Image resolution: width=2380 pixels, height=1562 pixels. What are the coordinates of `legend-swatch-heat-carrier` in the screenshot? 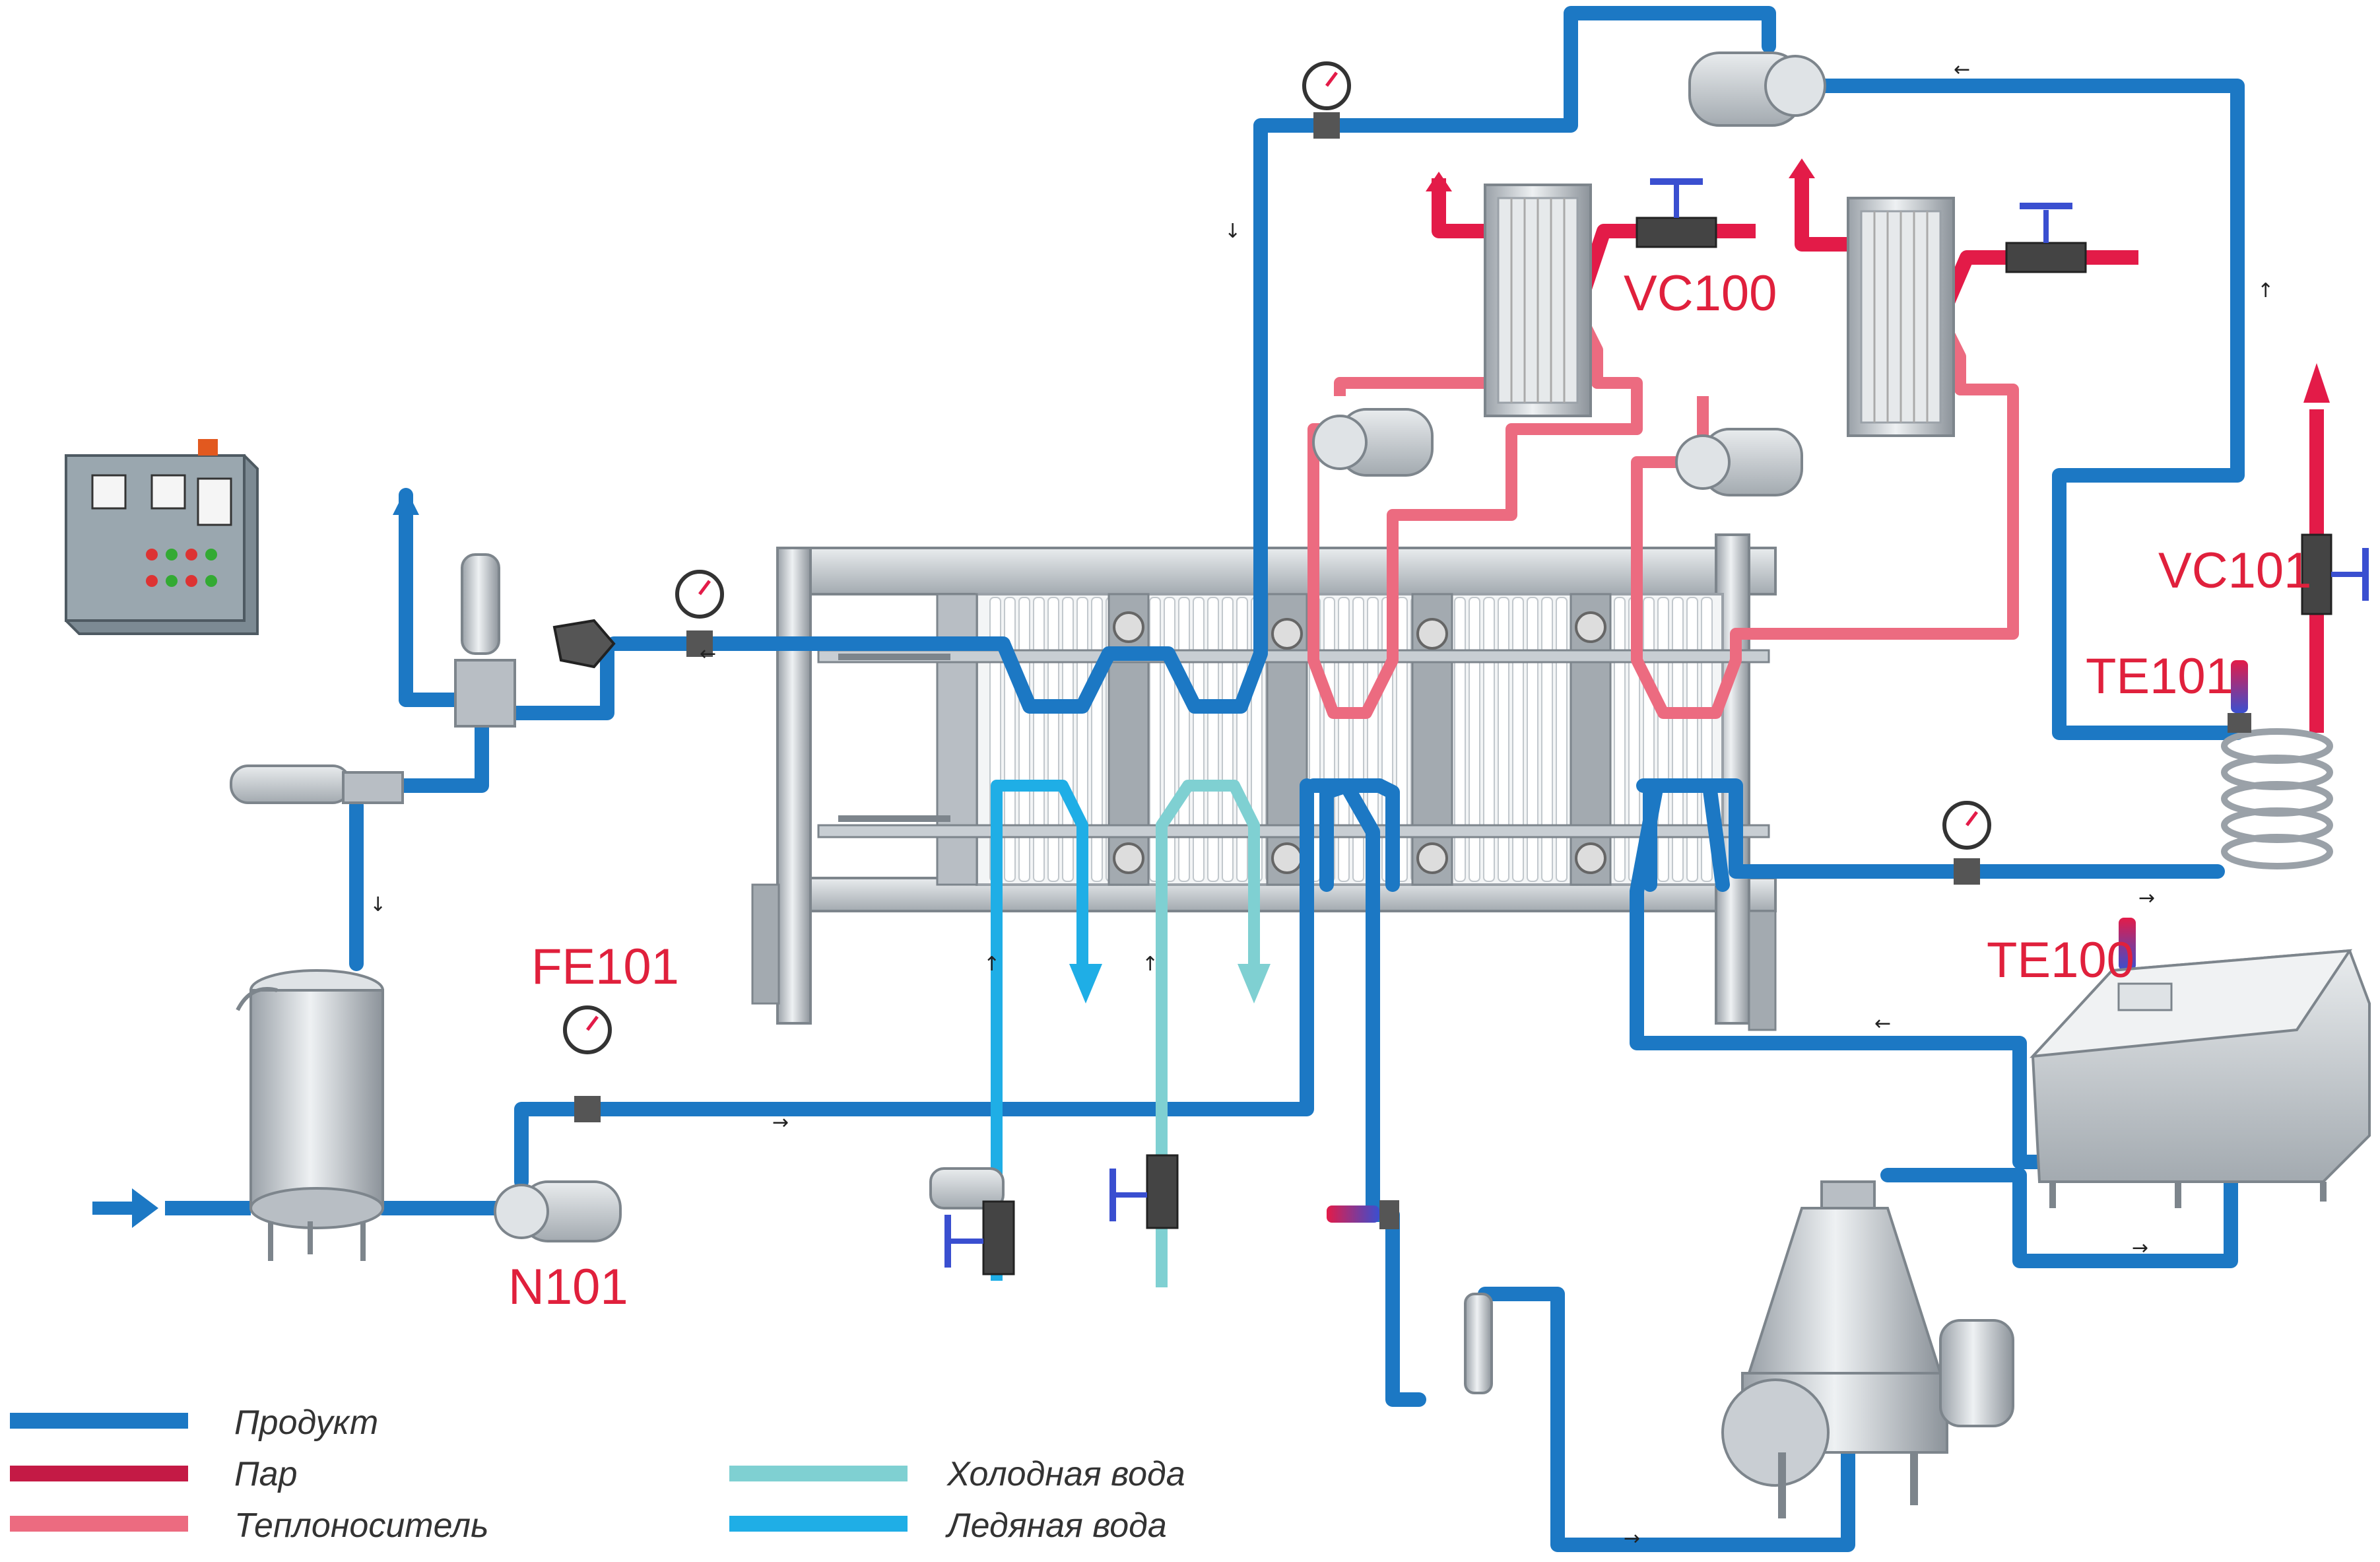 It's located at (99, 1524).